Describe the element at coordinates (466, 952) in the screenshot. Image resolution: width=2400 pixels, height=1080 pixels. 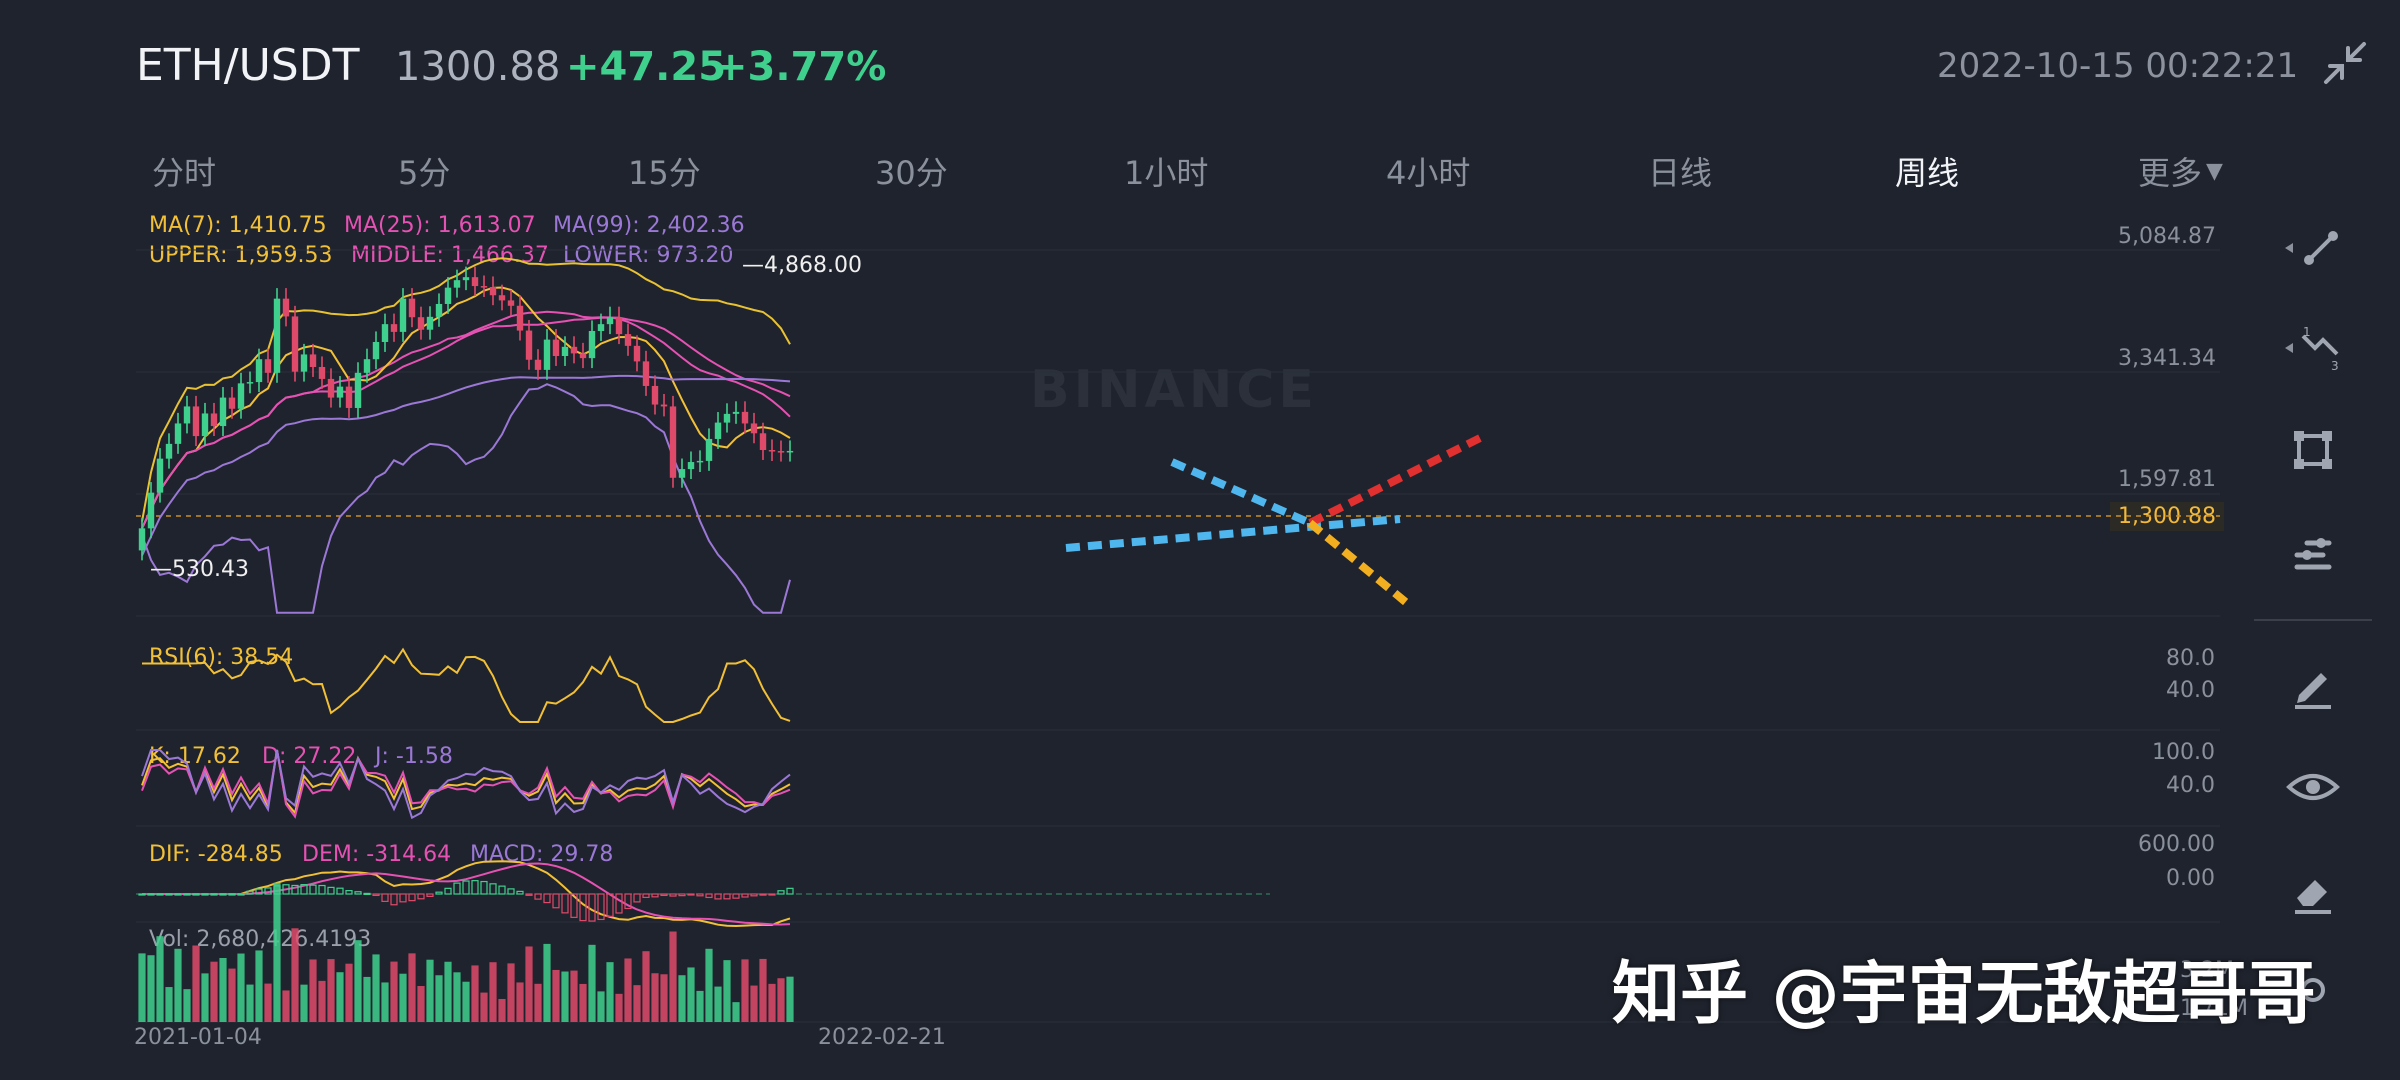
I see `volume-panel` at that location.